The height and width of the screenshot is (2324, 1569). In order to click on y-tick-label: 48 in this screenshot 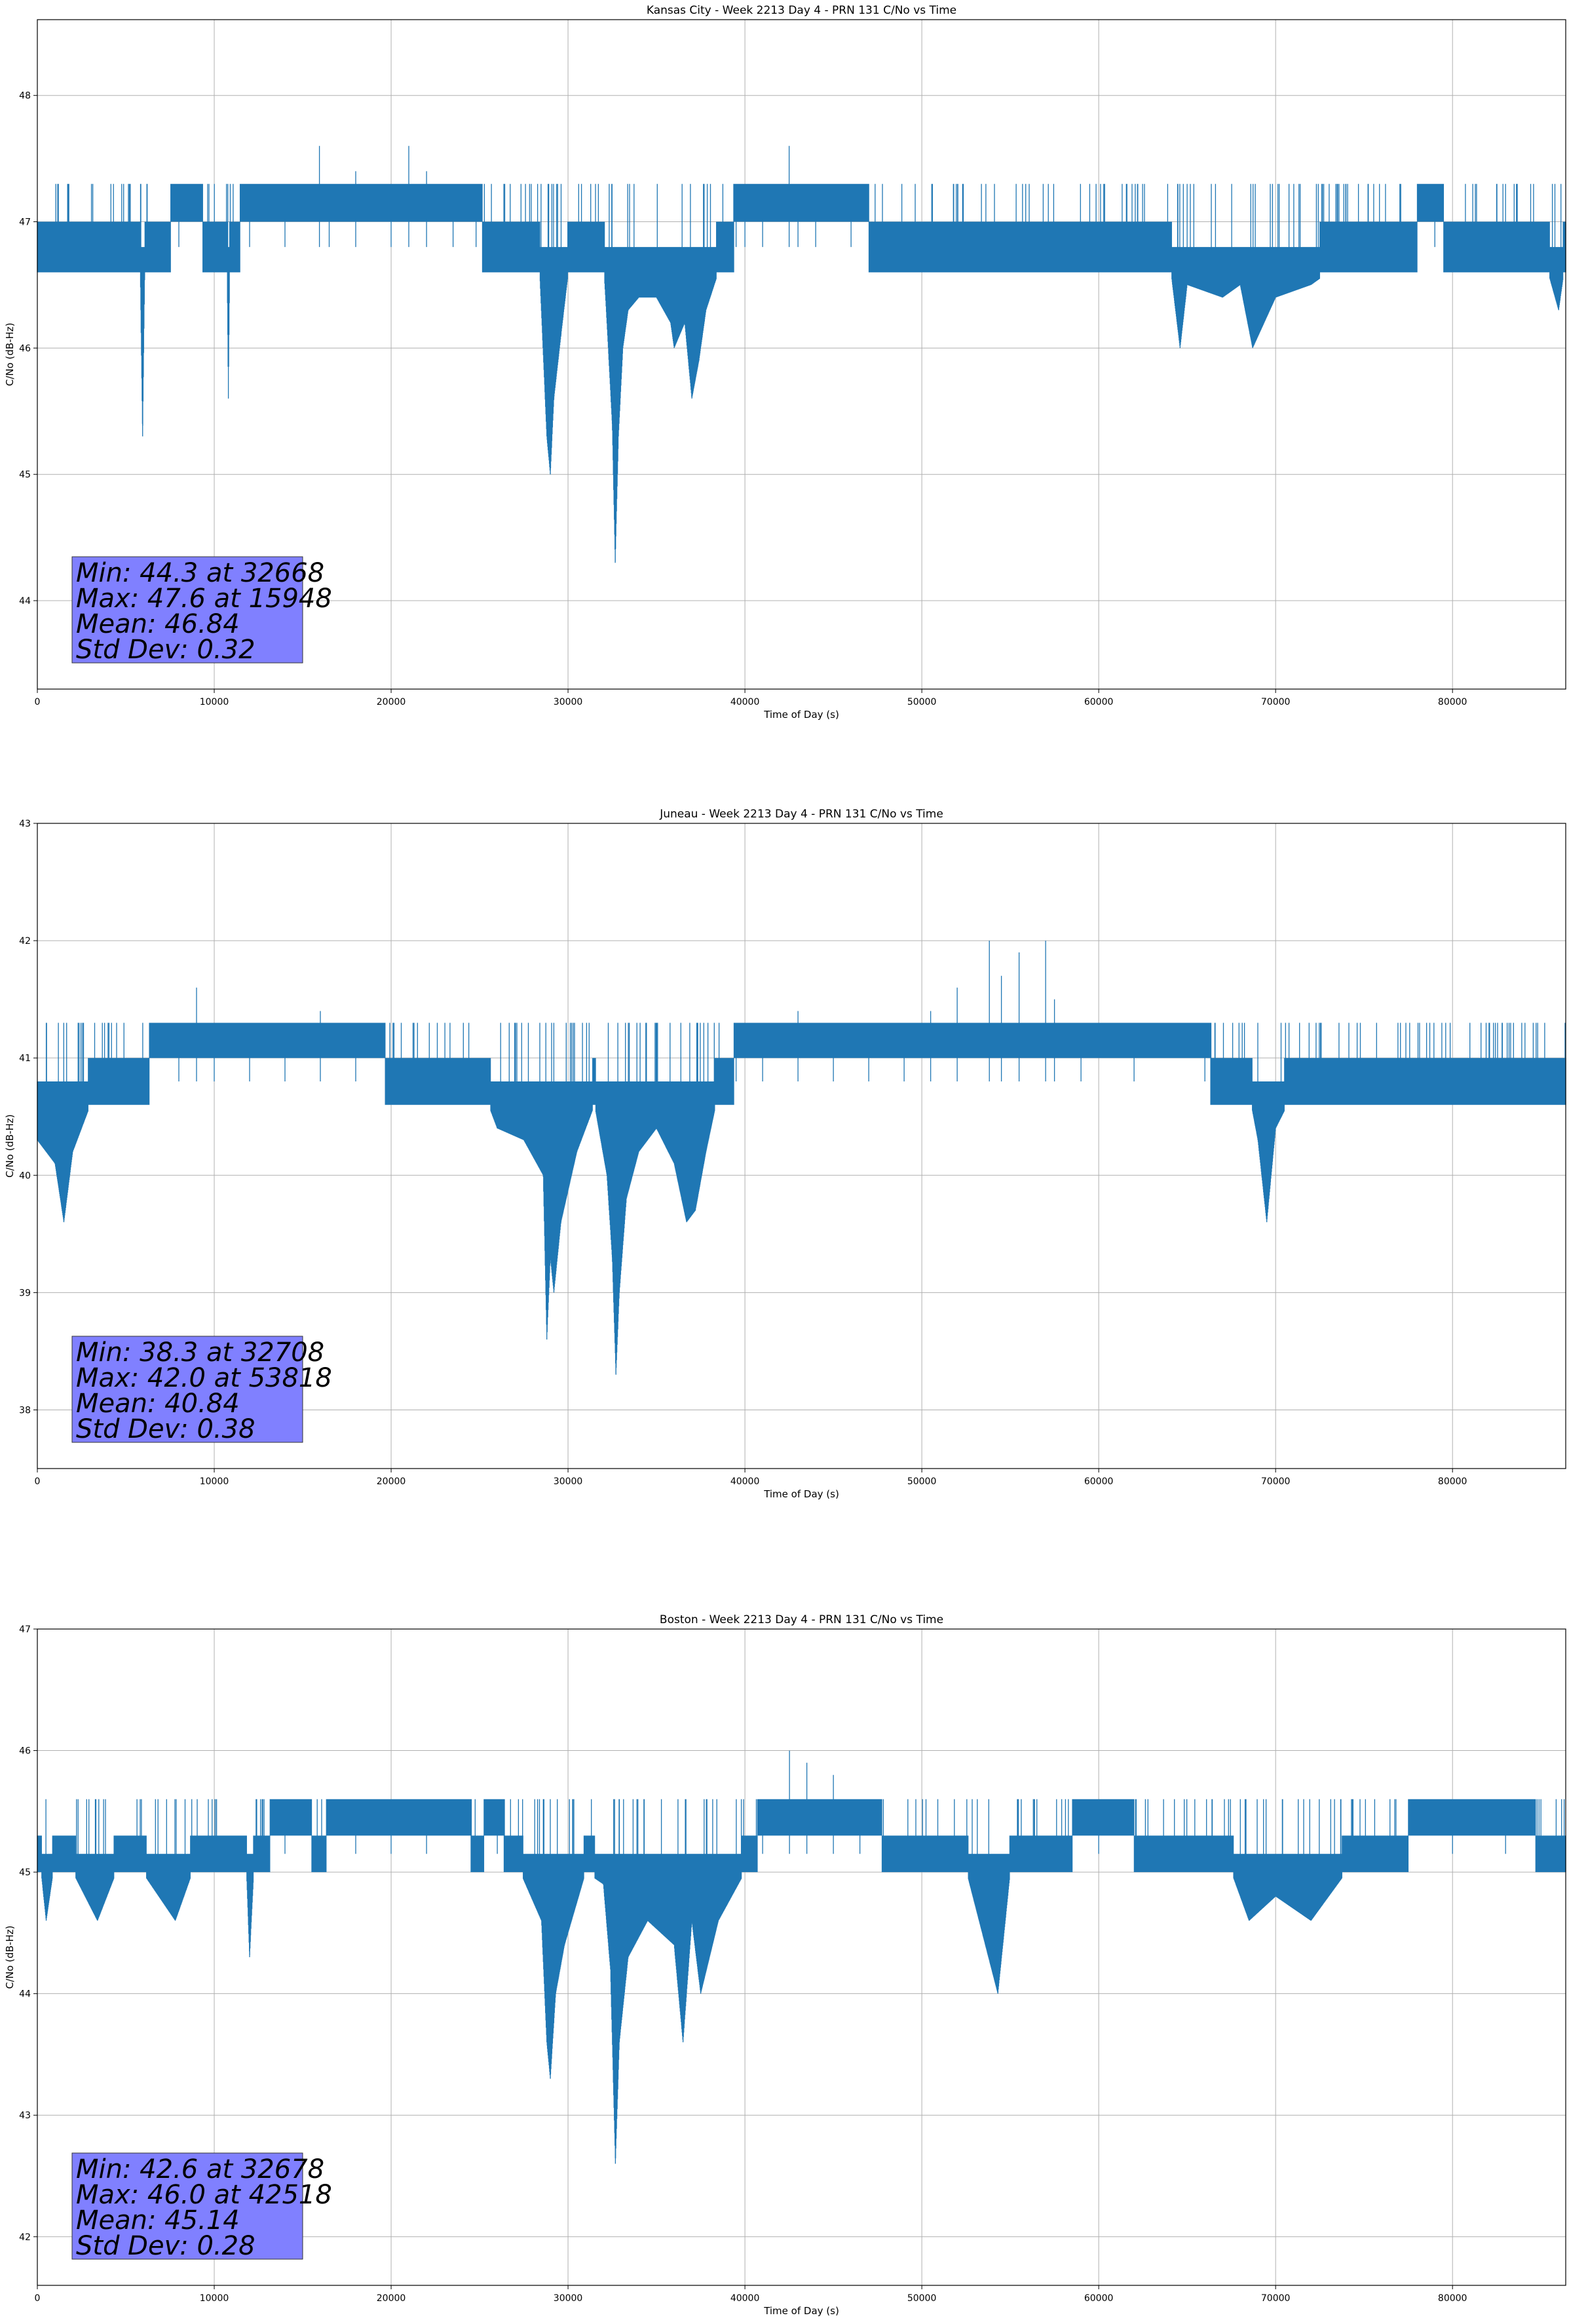, I will do `click(25, 96)`.